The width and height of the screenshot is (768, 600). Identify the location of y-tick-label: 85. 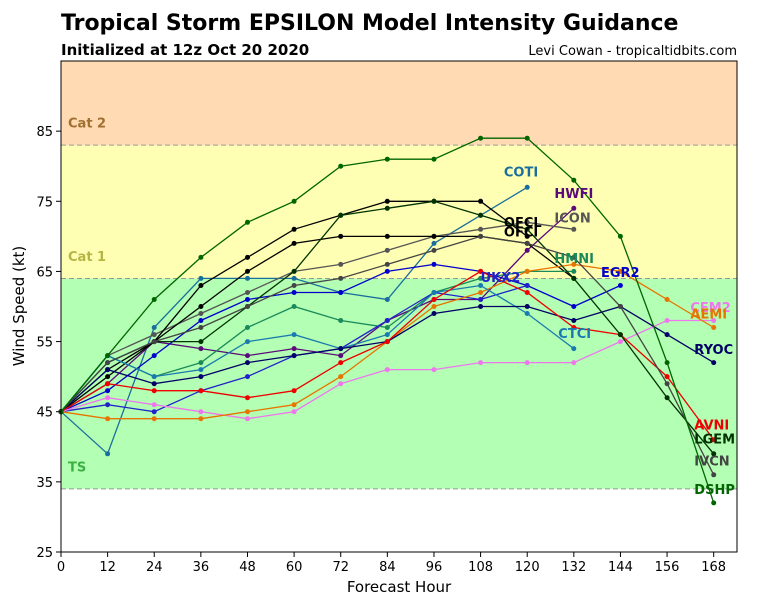
(44, 132).